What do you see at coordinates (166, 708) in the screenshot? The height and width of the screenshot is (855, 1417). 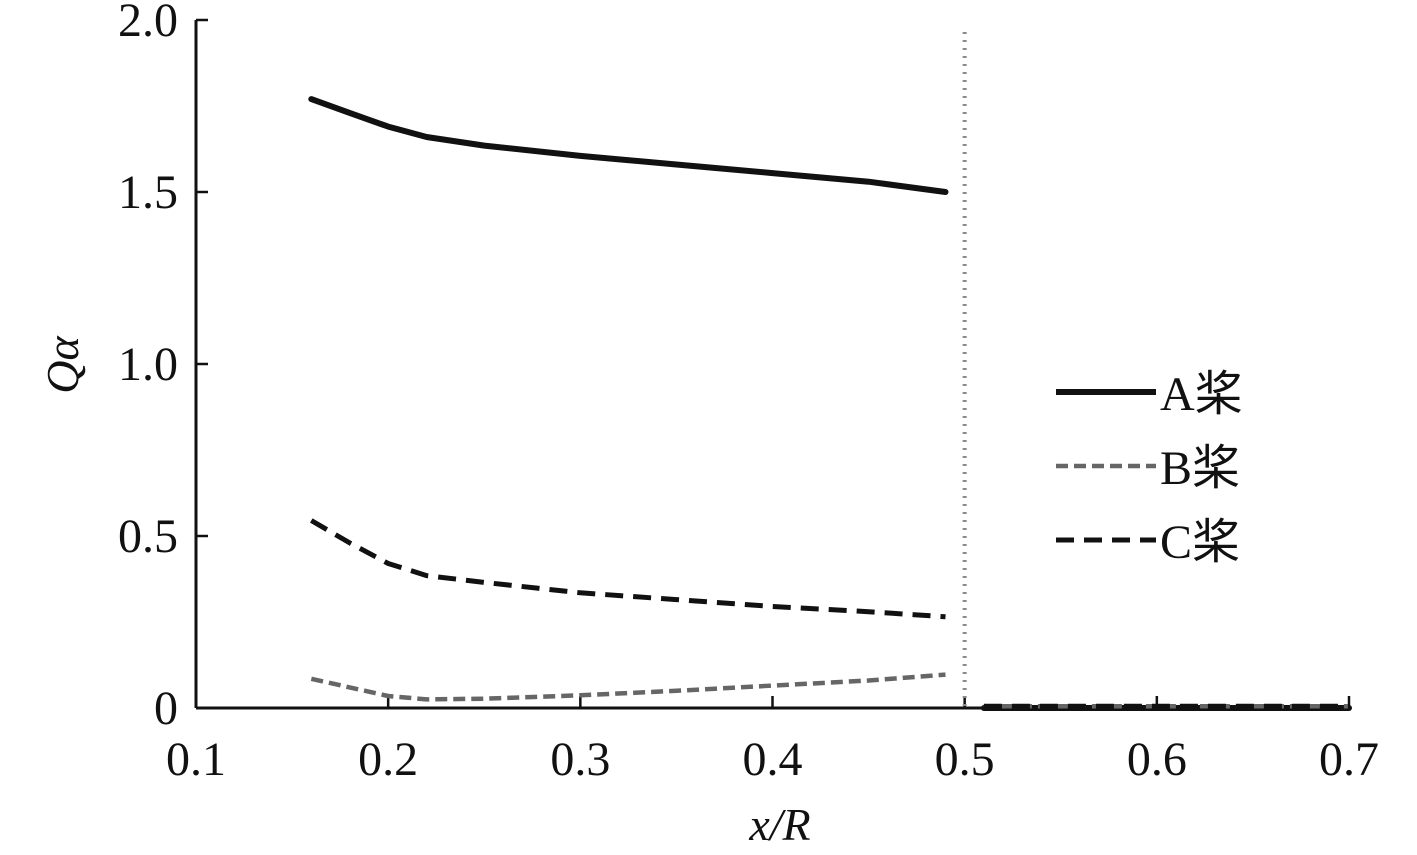 I see `y-tick-label: 0` at bounding box center [166, 708].